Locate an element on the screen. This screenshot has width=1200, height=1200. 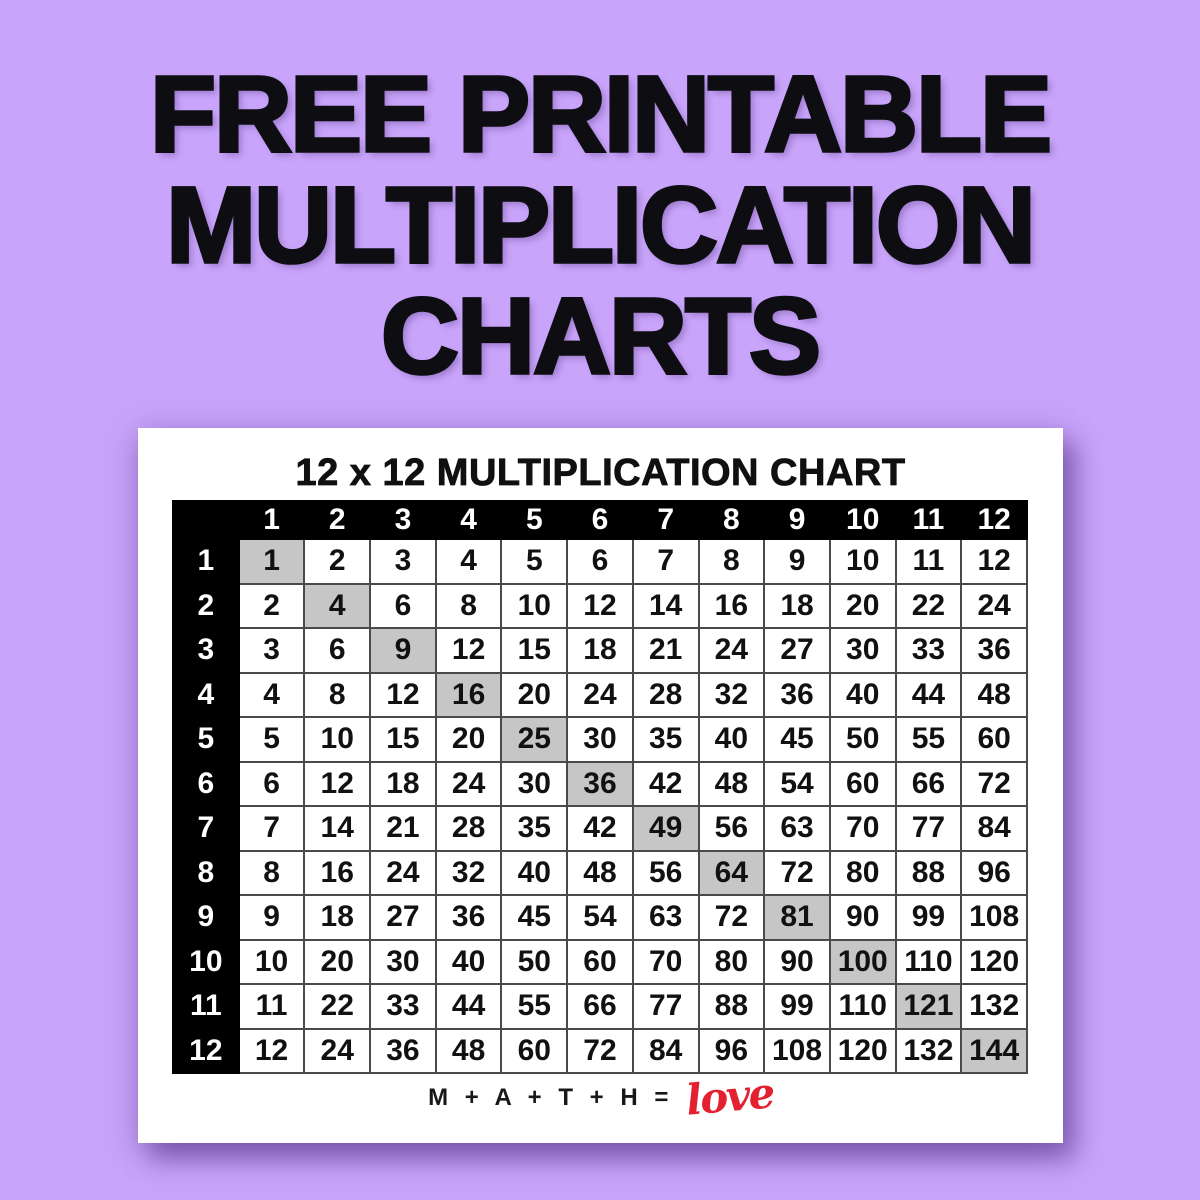
page-title-line-1: FREE PRINTABLE is located at coordinates (601, 113).